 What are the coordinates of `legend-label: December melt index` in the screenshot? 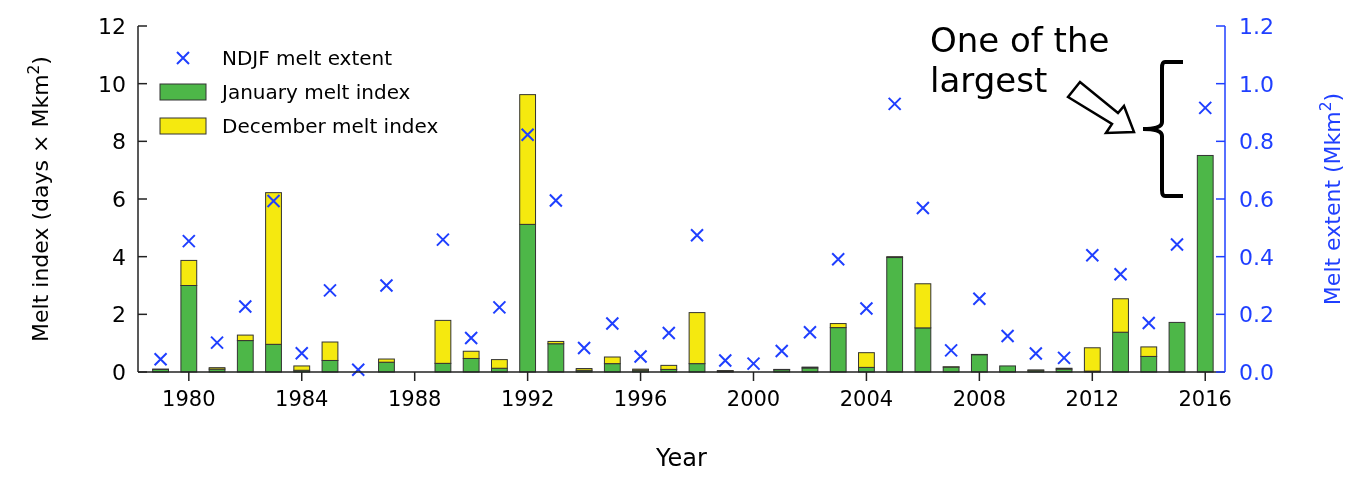 It's located at (330, 126).